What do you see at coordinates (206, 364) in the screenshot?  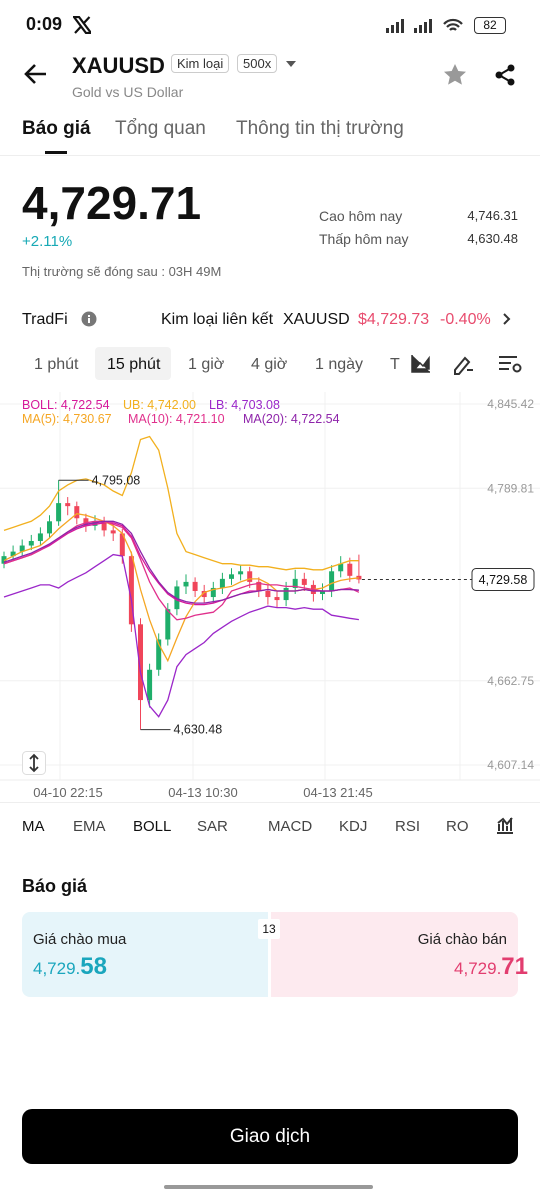 I see `timeframe: 1 giờ` at bounding box center [206, 364].